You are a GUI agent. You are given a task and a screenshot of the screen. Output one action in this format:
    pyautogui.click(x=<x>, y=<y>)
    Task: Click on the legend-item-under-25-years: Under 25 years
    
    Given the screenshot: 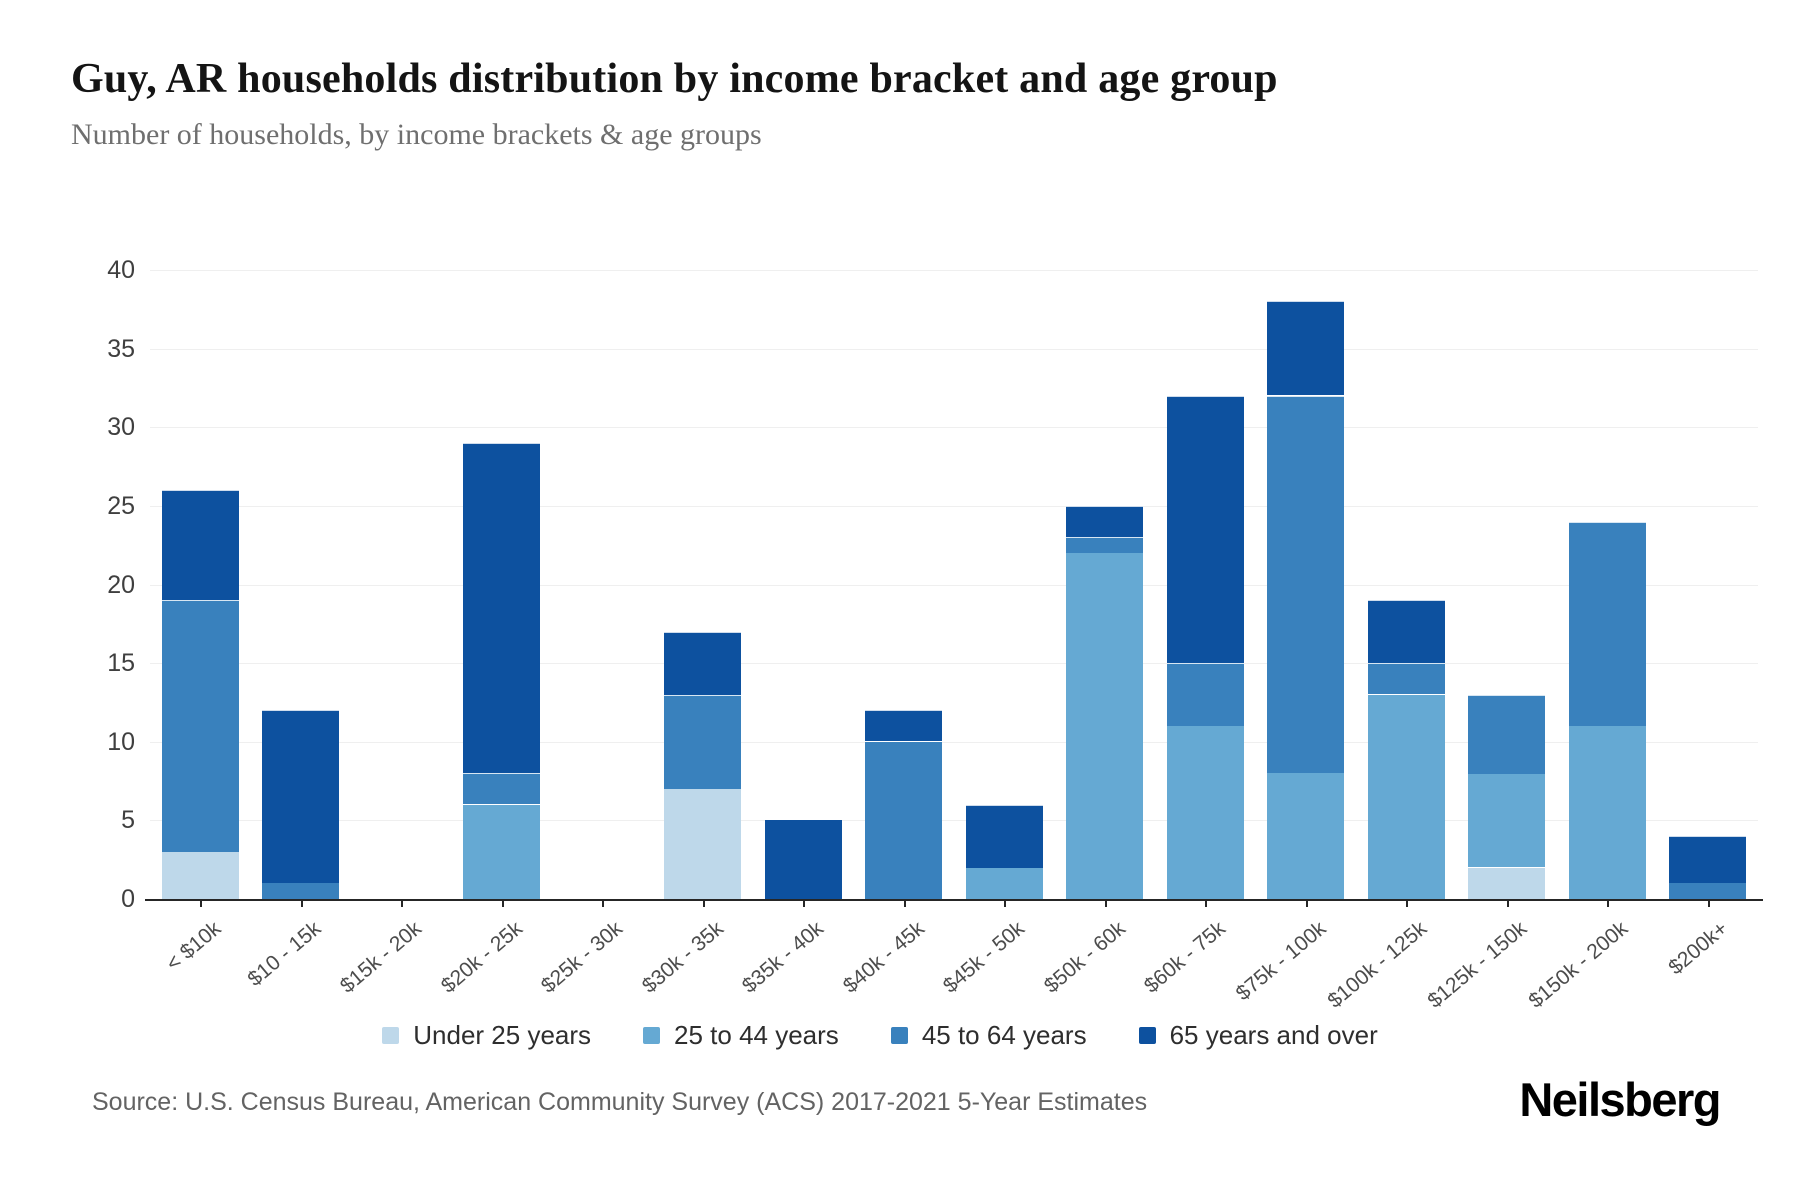 What is the action you would take?
    pyautogui.click(x=486, y=1035)
    